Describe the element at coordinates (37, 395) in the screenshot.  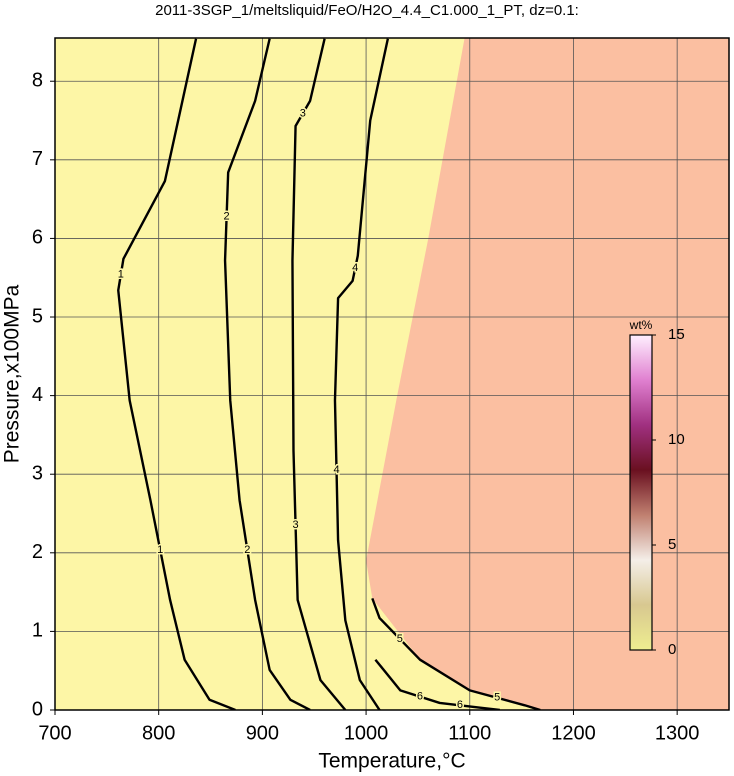
I see `y-tick-label: 4` at that location.